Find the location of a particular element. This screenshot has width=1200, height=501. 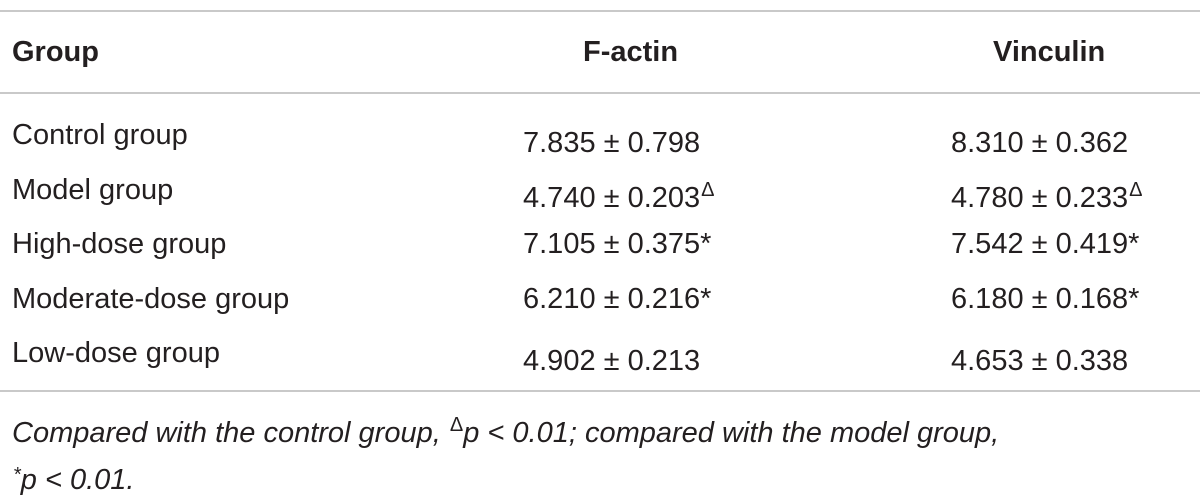

header-group: Group is located at coordinates (55, 52).